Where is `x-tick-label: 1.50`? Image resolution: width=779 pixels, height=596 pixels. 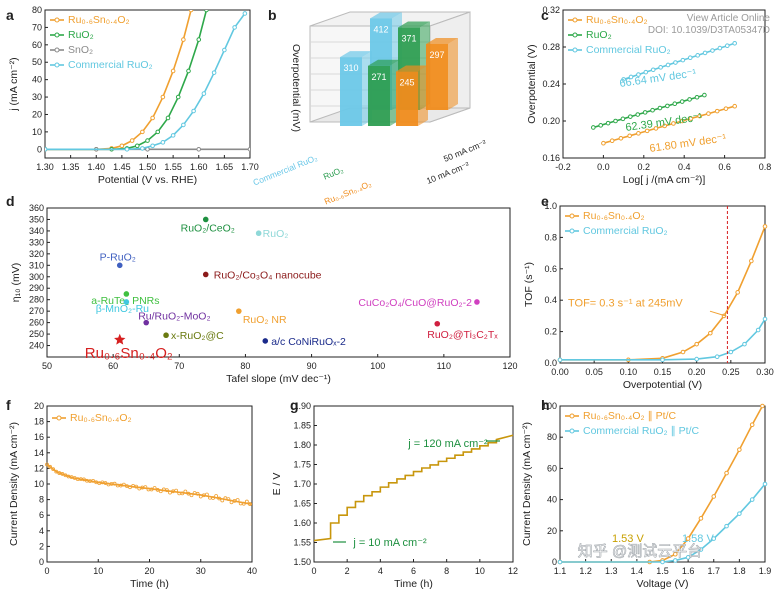
x-tick-label: 1.50 is located at coordinates (148, 167).